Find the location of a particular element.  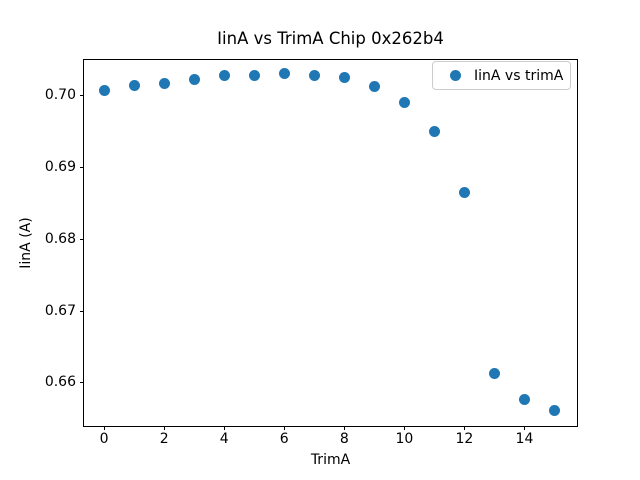

x-tick-label: 10 is located at coordinates (404, 439).